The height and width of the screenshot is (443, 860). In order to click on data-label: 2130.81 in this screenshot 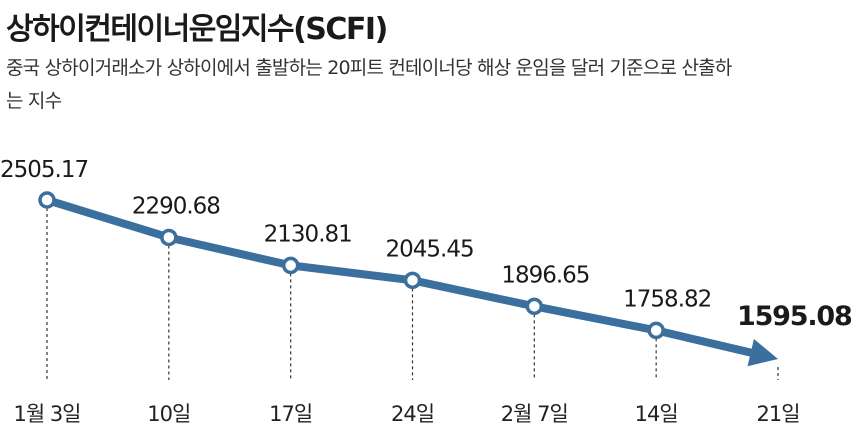, I will do `click(308, 234)`.